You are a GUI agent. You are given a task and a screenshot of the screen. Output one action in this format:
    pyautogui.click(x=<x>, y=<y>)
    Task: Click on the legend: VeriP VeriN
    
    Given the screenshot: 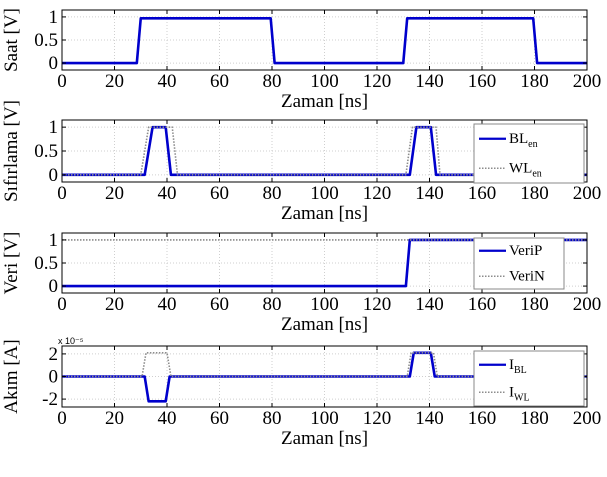 What is the action you would take?
    pyautogui.click(x=519, y=263)
    